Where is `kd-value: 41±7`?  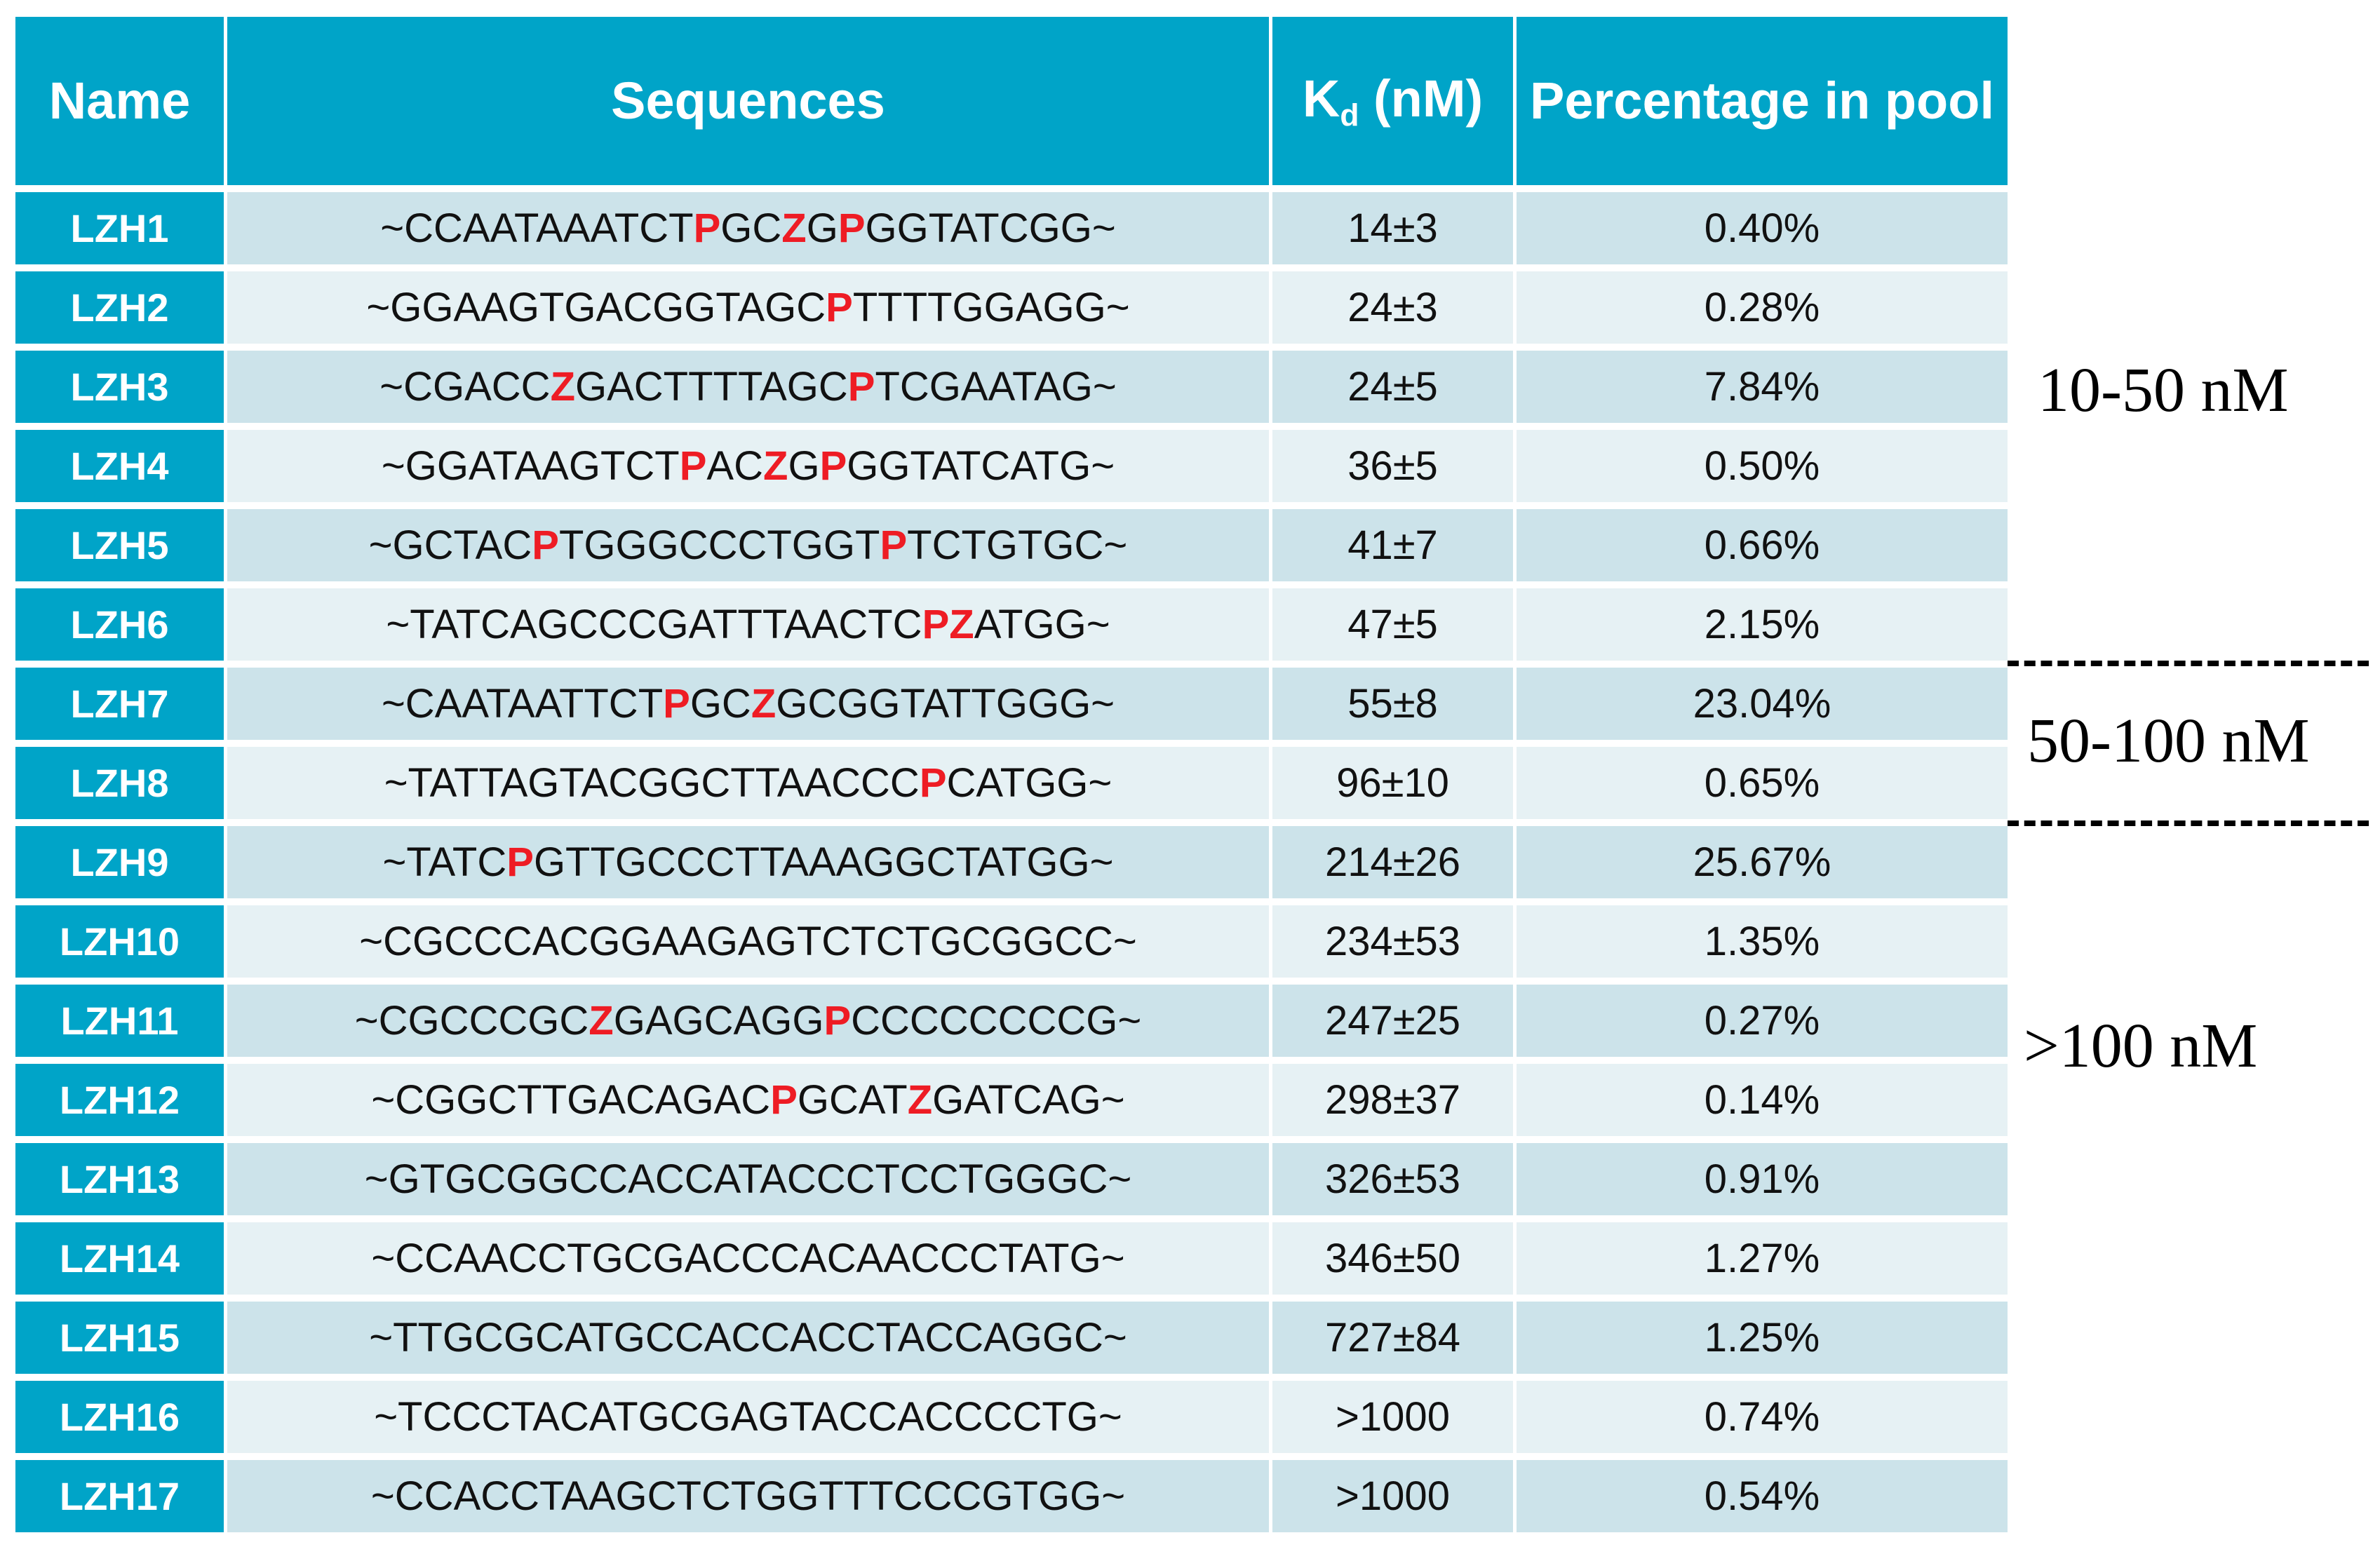 kd-value: 41±7 is located at coordinates (1394, 548).